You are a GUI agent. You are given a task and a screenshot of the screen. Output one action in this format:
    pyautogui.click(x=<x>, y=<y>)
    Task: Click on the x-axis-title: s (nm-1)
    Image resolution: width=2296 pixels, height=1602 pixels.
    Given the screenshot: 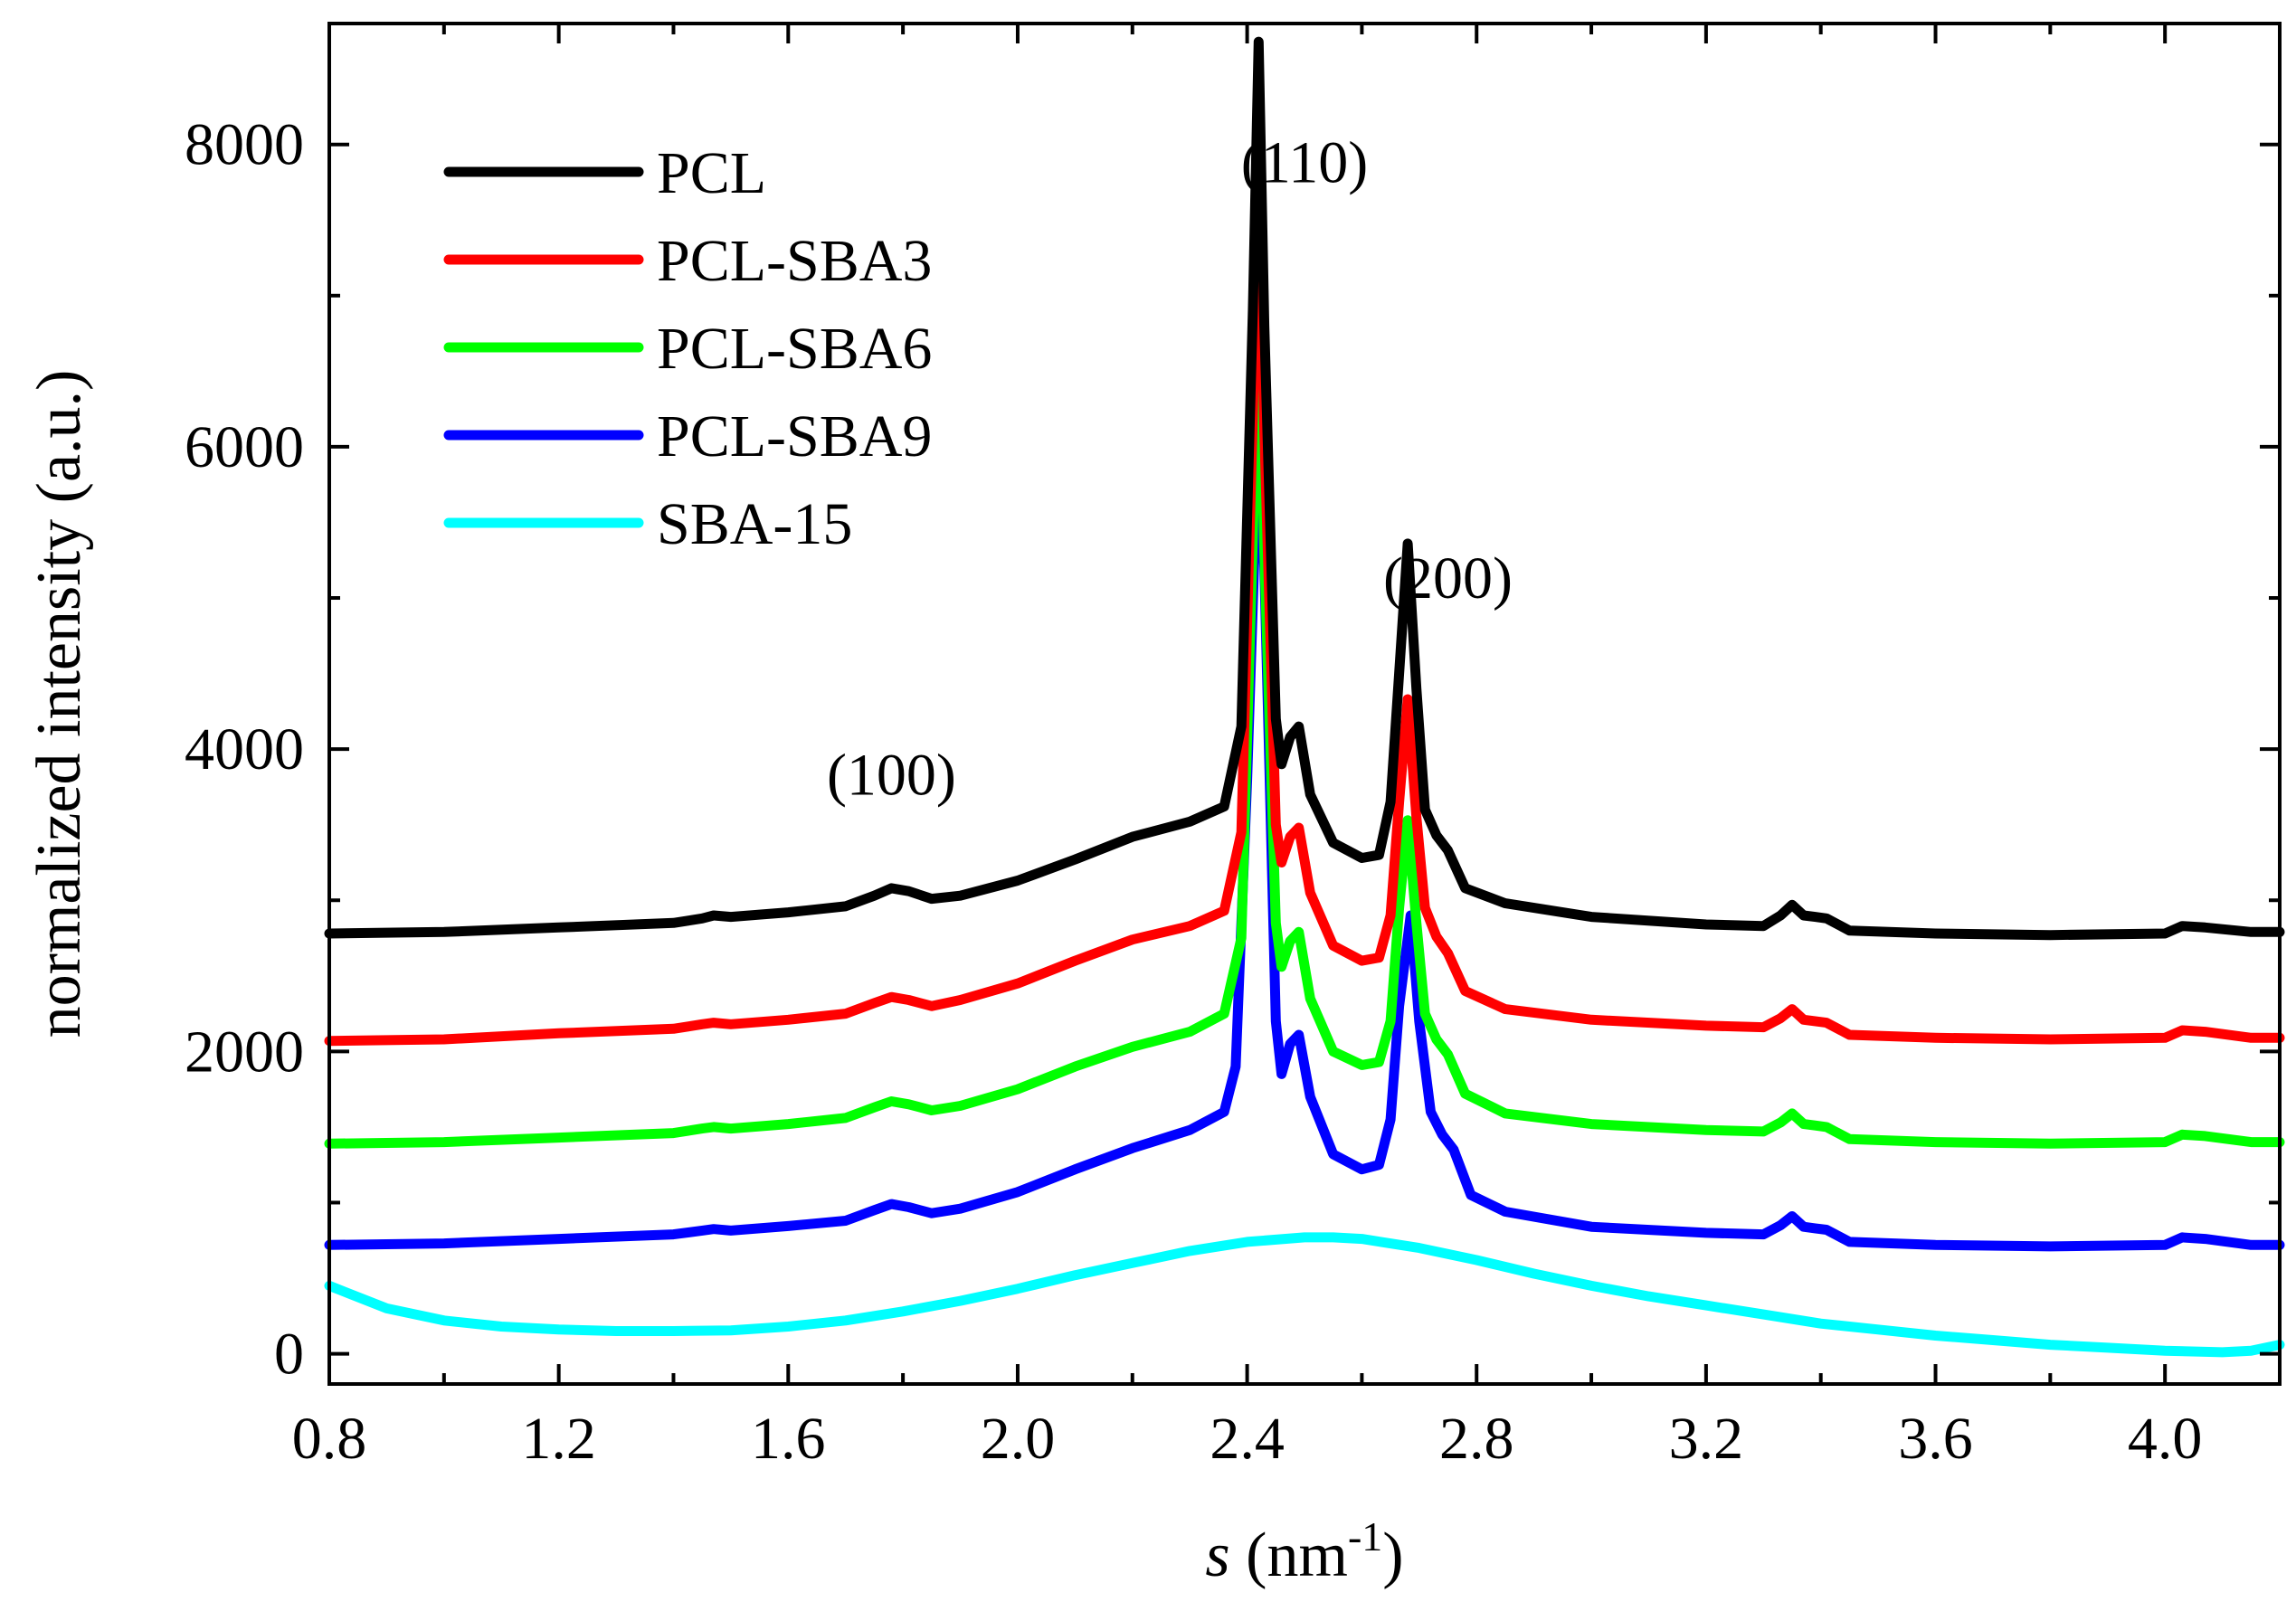 What is the action you would take?
    pyautogui.click(x=1304, y=1551)
    